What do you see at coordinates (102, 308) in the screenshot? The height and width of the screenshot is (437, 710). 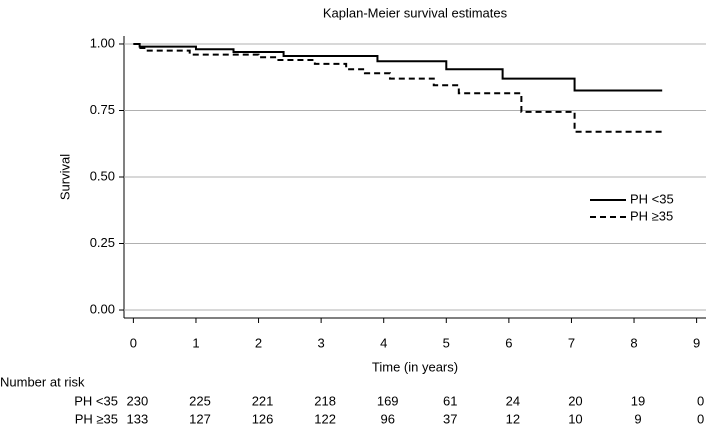 I see `y-tick-label: 0.00` at bounding box center [102, 308].